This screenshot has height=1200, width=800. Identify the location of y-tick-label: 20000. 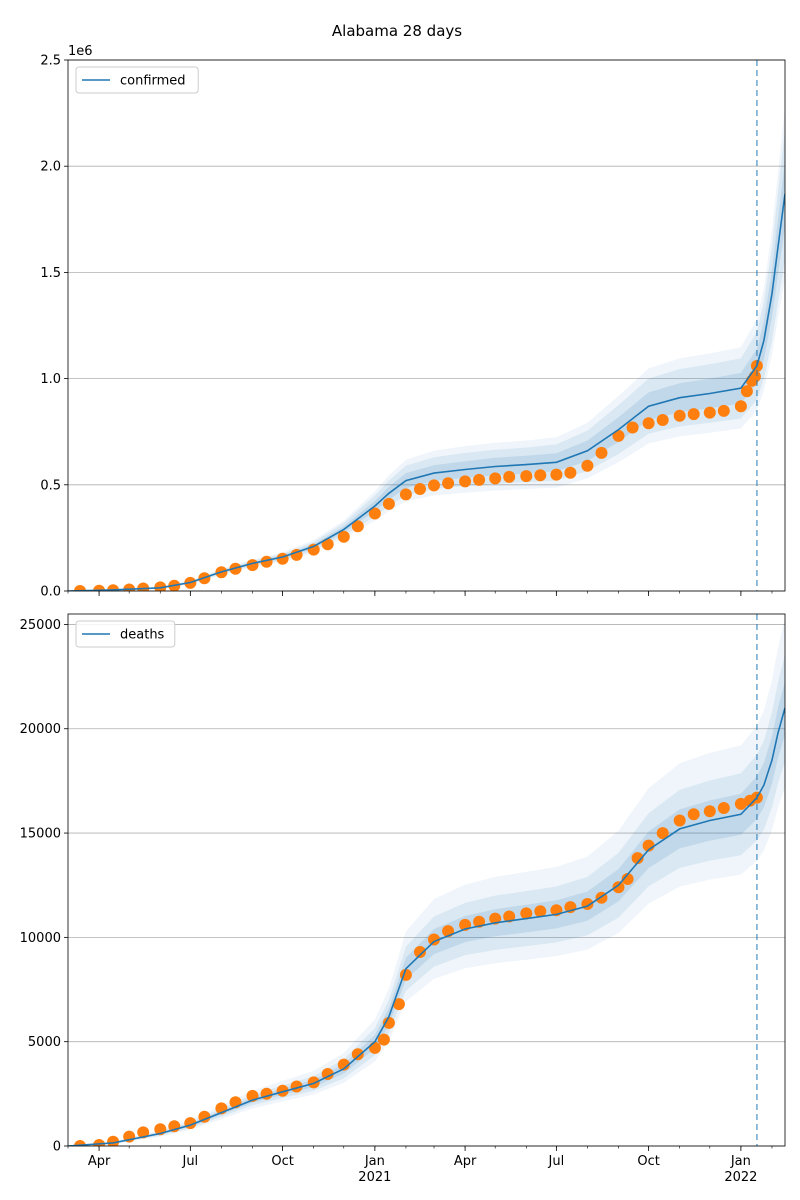
(40, 729).